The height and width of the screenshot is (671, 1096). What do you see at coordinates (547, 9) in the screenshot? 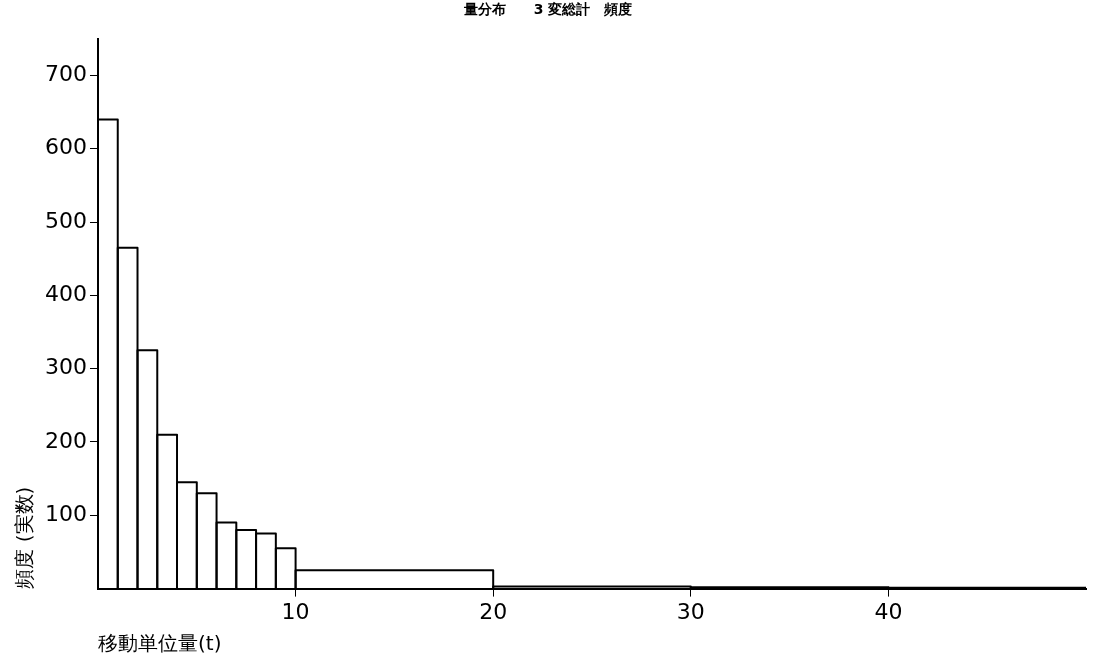
I see `chart-title: 量分布 3 変総計 頻度` at bounding box center [547, 9].